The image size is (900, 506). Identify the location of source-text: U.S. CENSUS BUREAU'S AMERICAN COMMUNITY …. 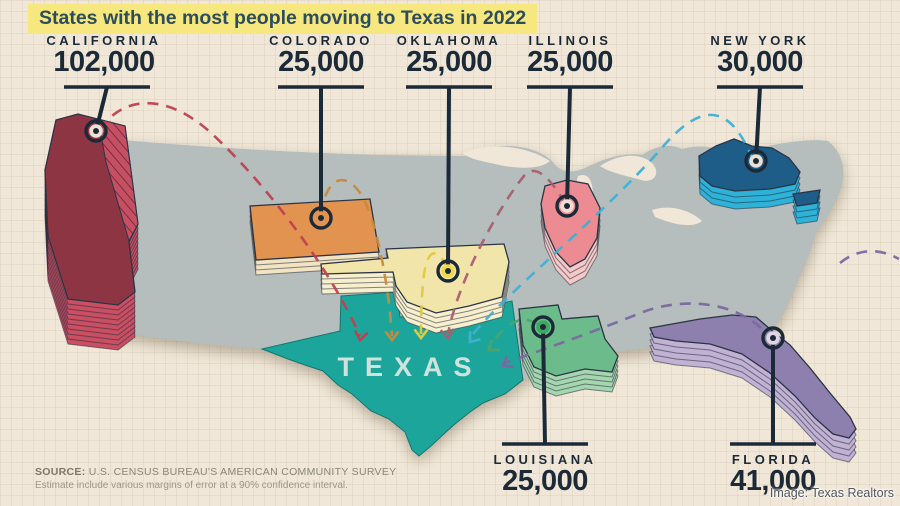
(242, 472).